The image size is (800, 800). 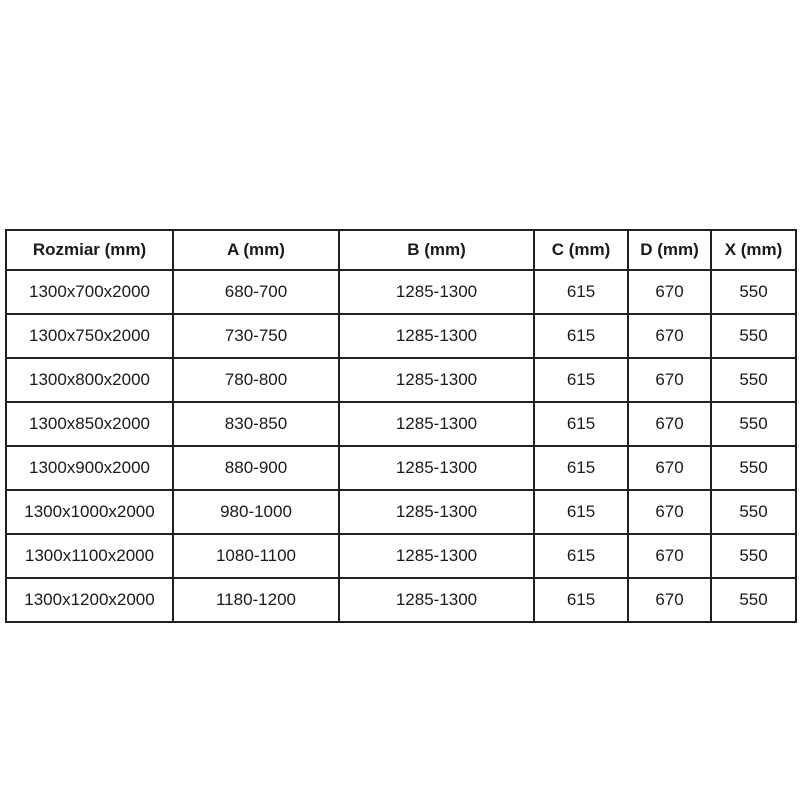 I want to click on column-header-rozmiar: Rozmiar (mm), so click(x=89, y=250).